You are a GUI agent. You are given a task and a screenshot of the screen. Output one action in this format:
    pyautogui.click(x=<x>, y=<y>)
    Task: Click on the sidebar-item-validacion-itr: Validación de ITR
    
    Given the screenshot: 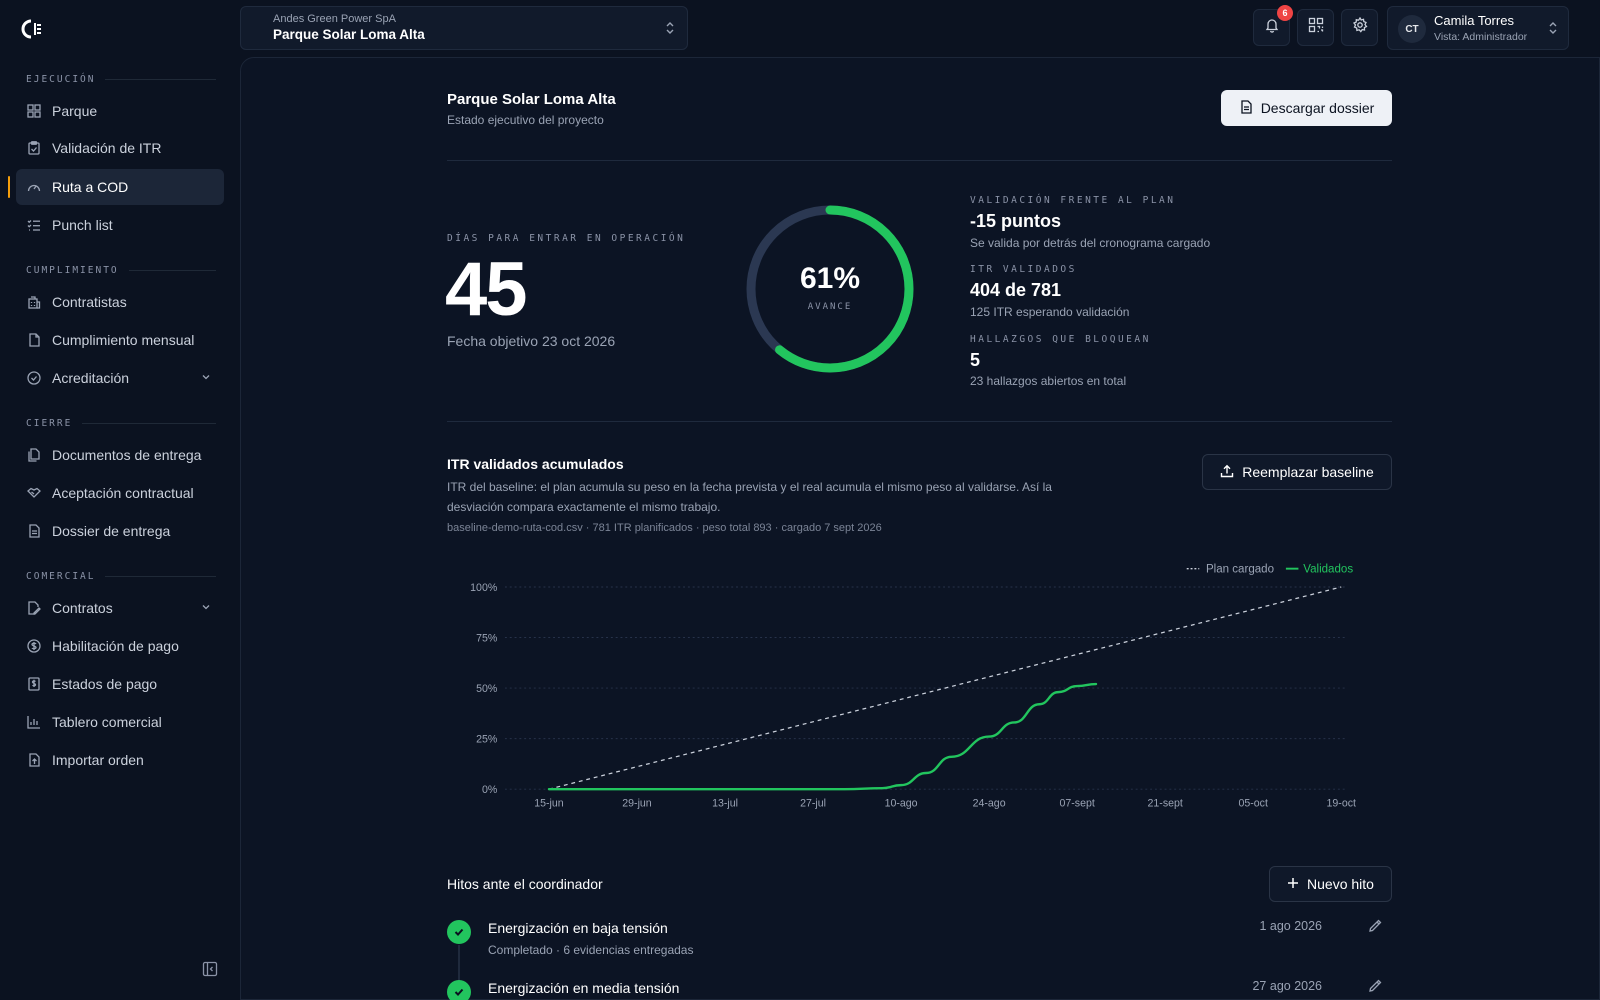 What is the action you would take?
    pyautogui.click(x=120, y=148)
    